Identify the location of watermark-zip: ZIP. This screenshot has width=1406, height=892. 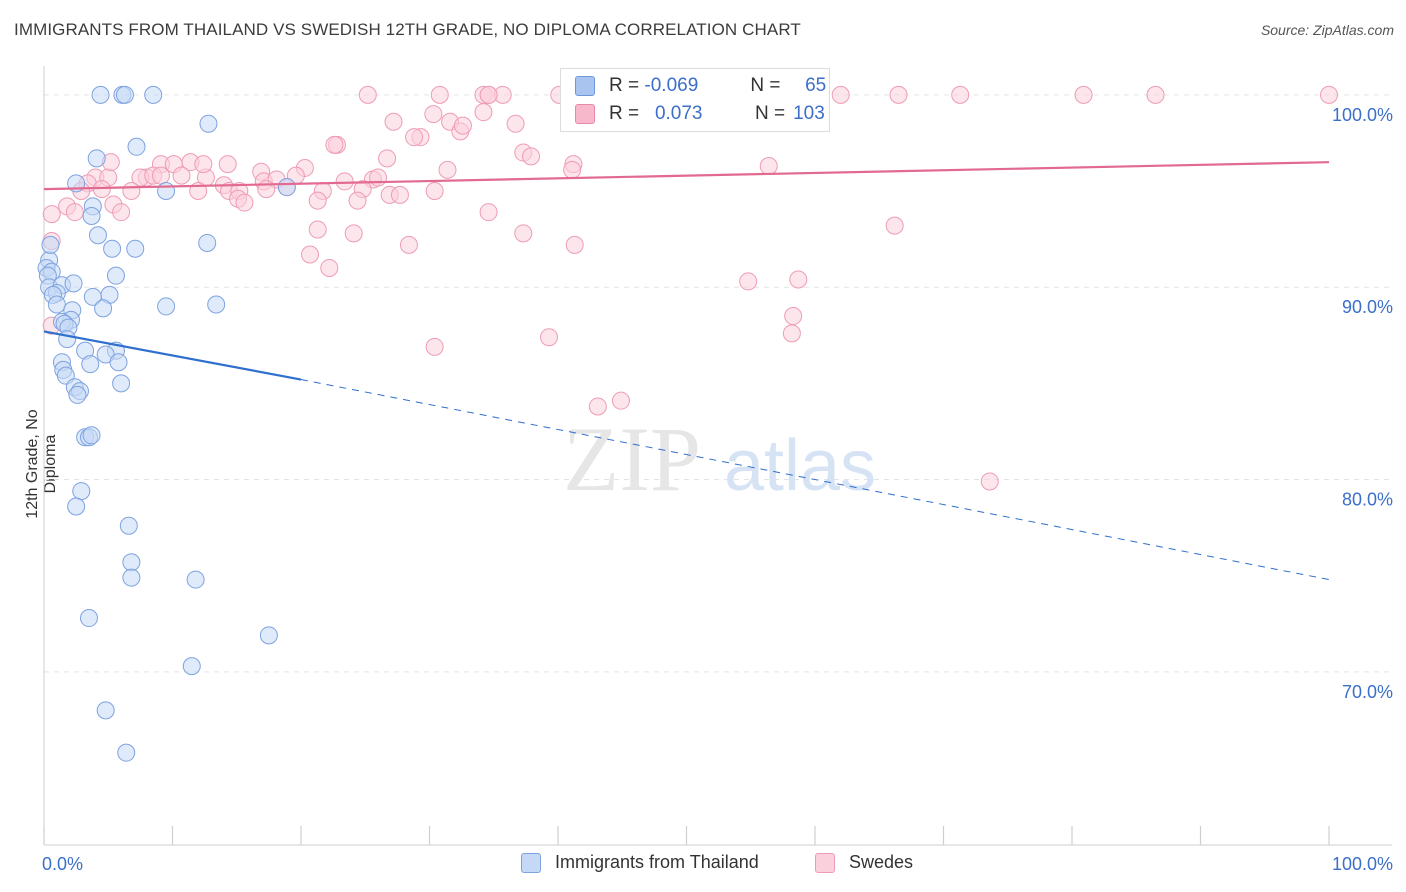
(632, 459).